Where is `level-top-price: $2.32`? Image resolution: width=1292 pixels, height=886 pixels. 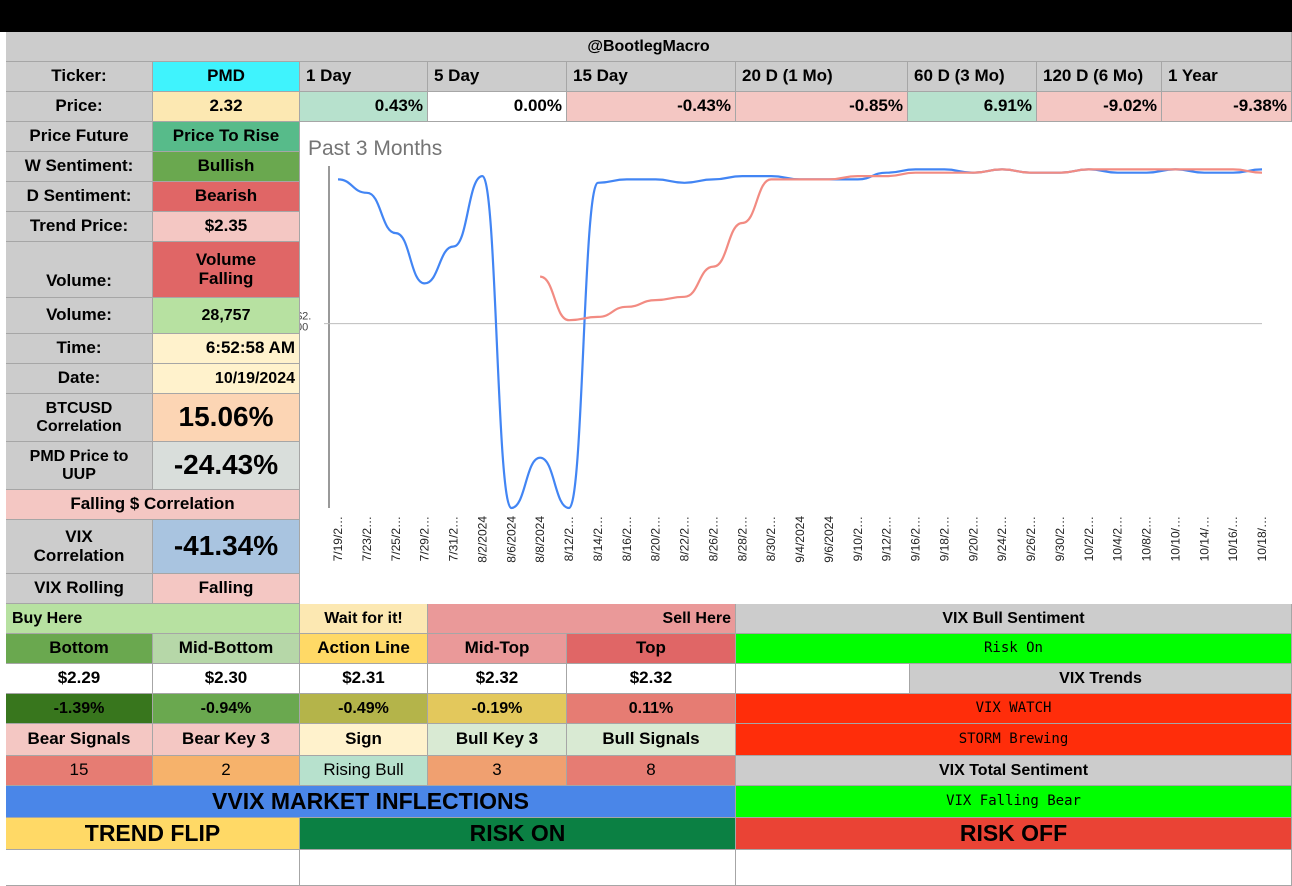 level-top-price: $2.32 is located at coordinates (651, 679).